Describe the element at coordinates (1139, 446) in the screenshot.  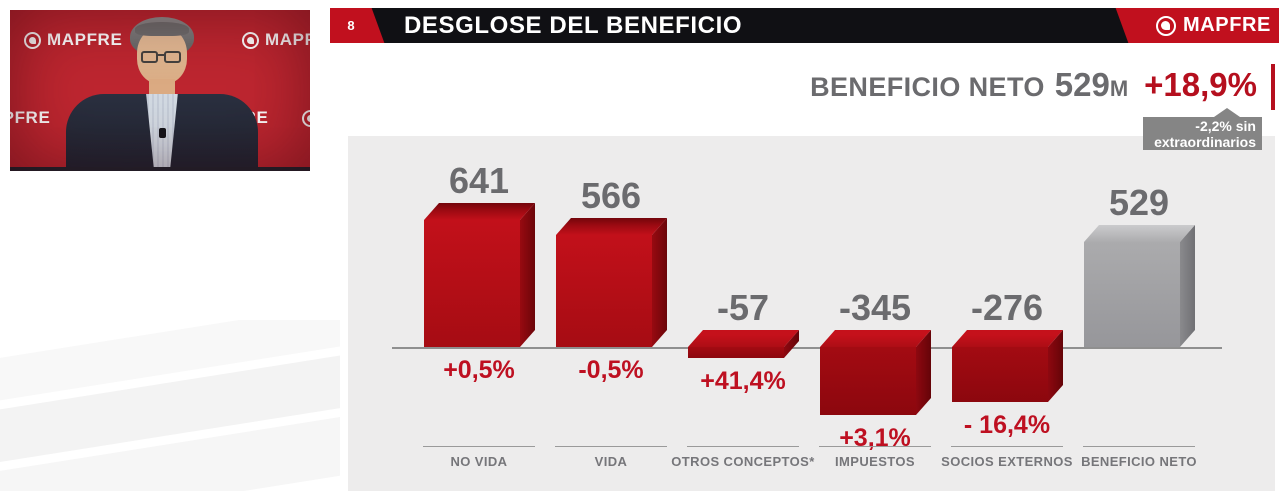
I see `category-line-beneficio-neto` at that location.